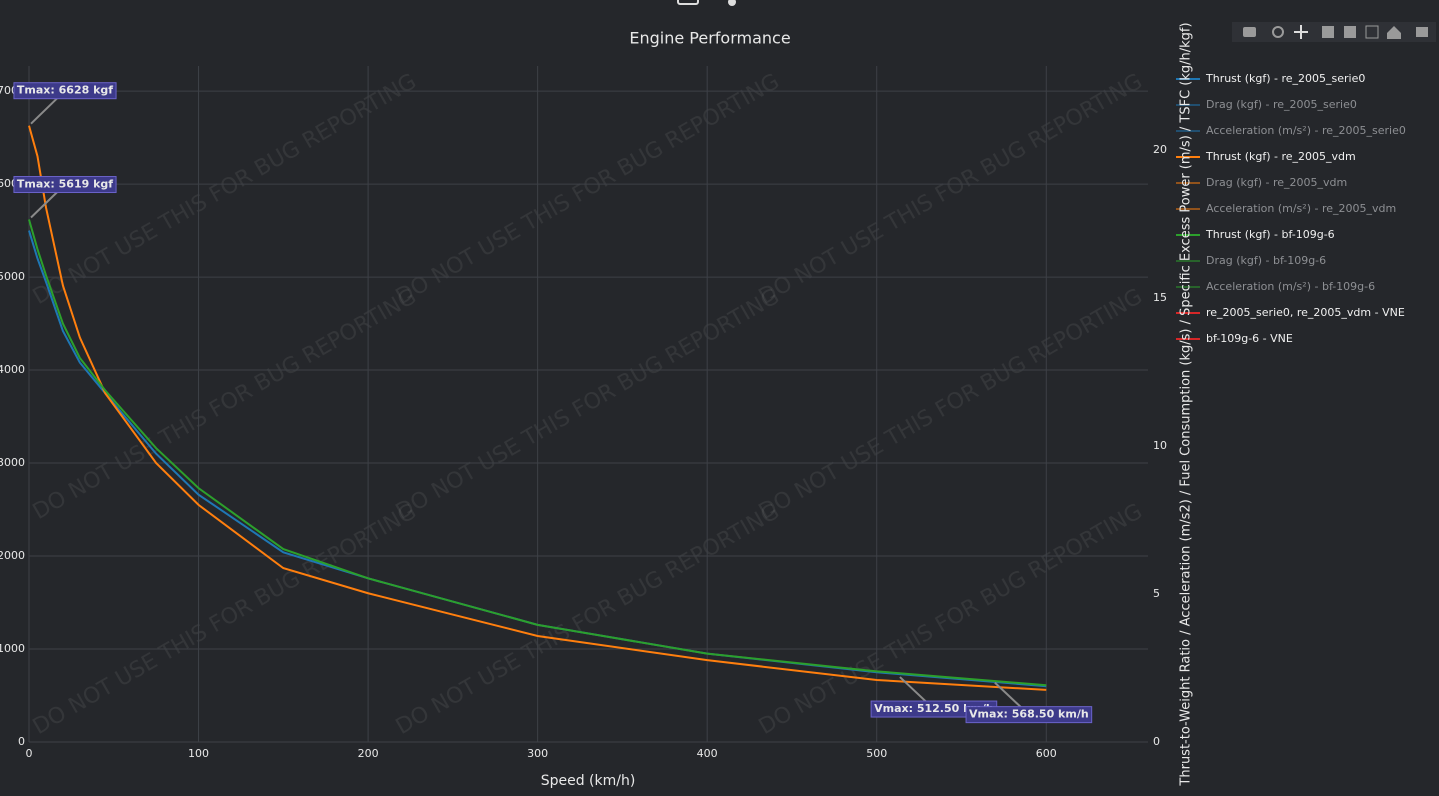  What do you see at coordinates (1160, 445) in the screenshot?
I see `y2-tick-label: 10` at bounding box center [1160, 445].